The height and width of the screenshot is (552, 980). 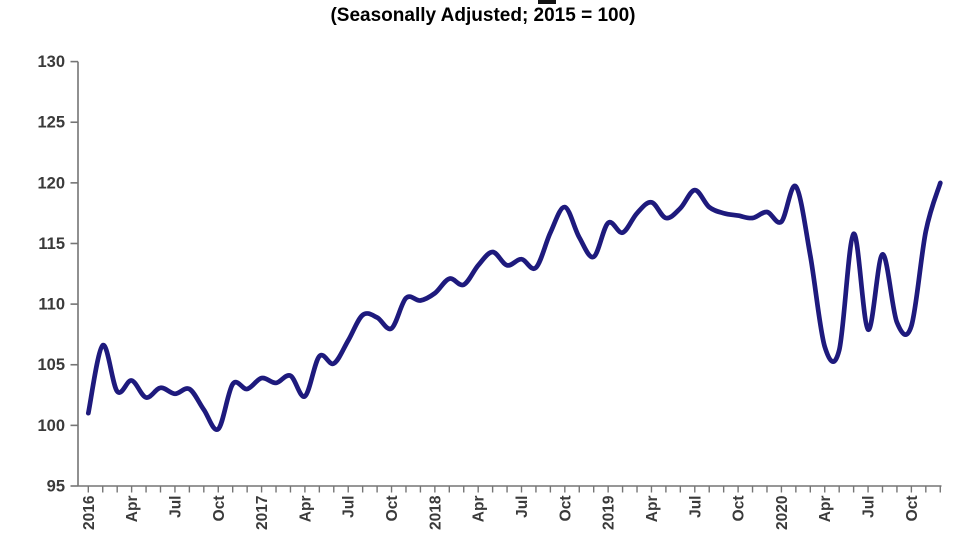 What do you see at coordinates (547, 2) in the screenshot?
I see `cropped-title-fragment` at bounding box center [547, 2].